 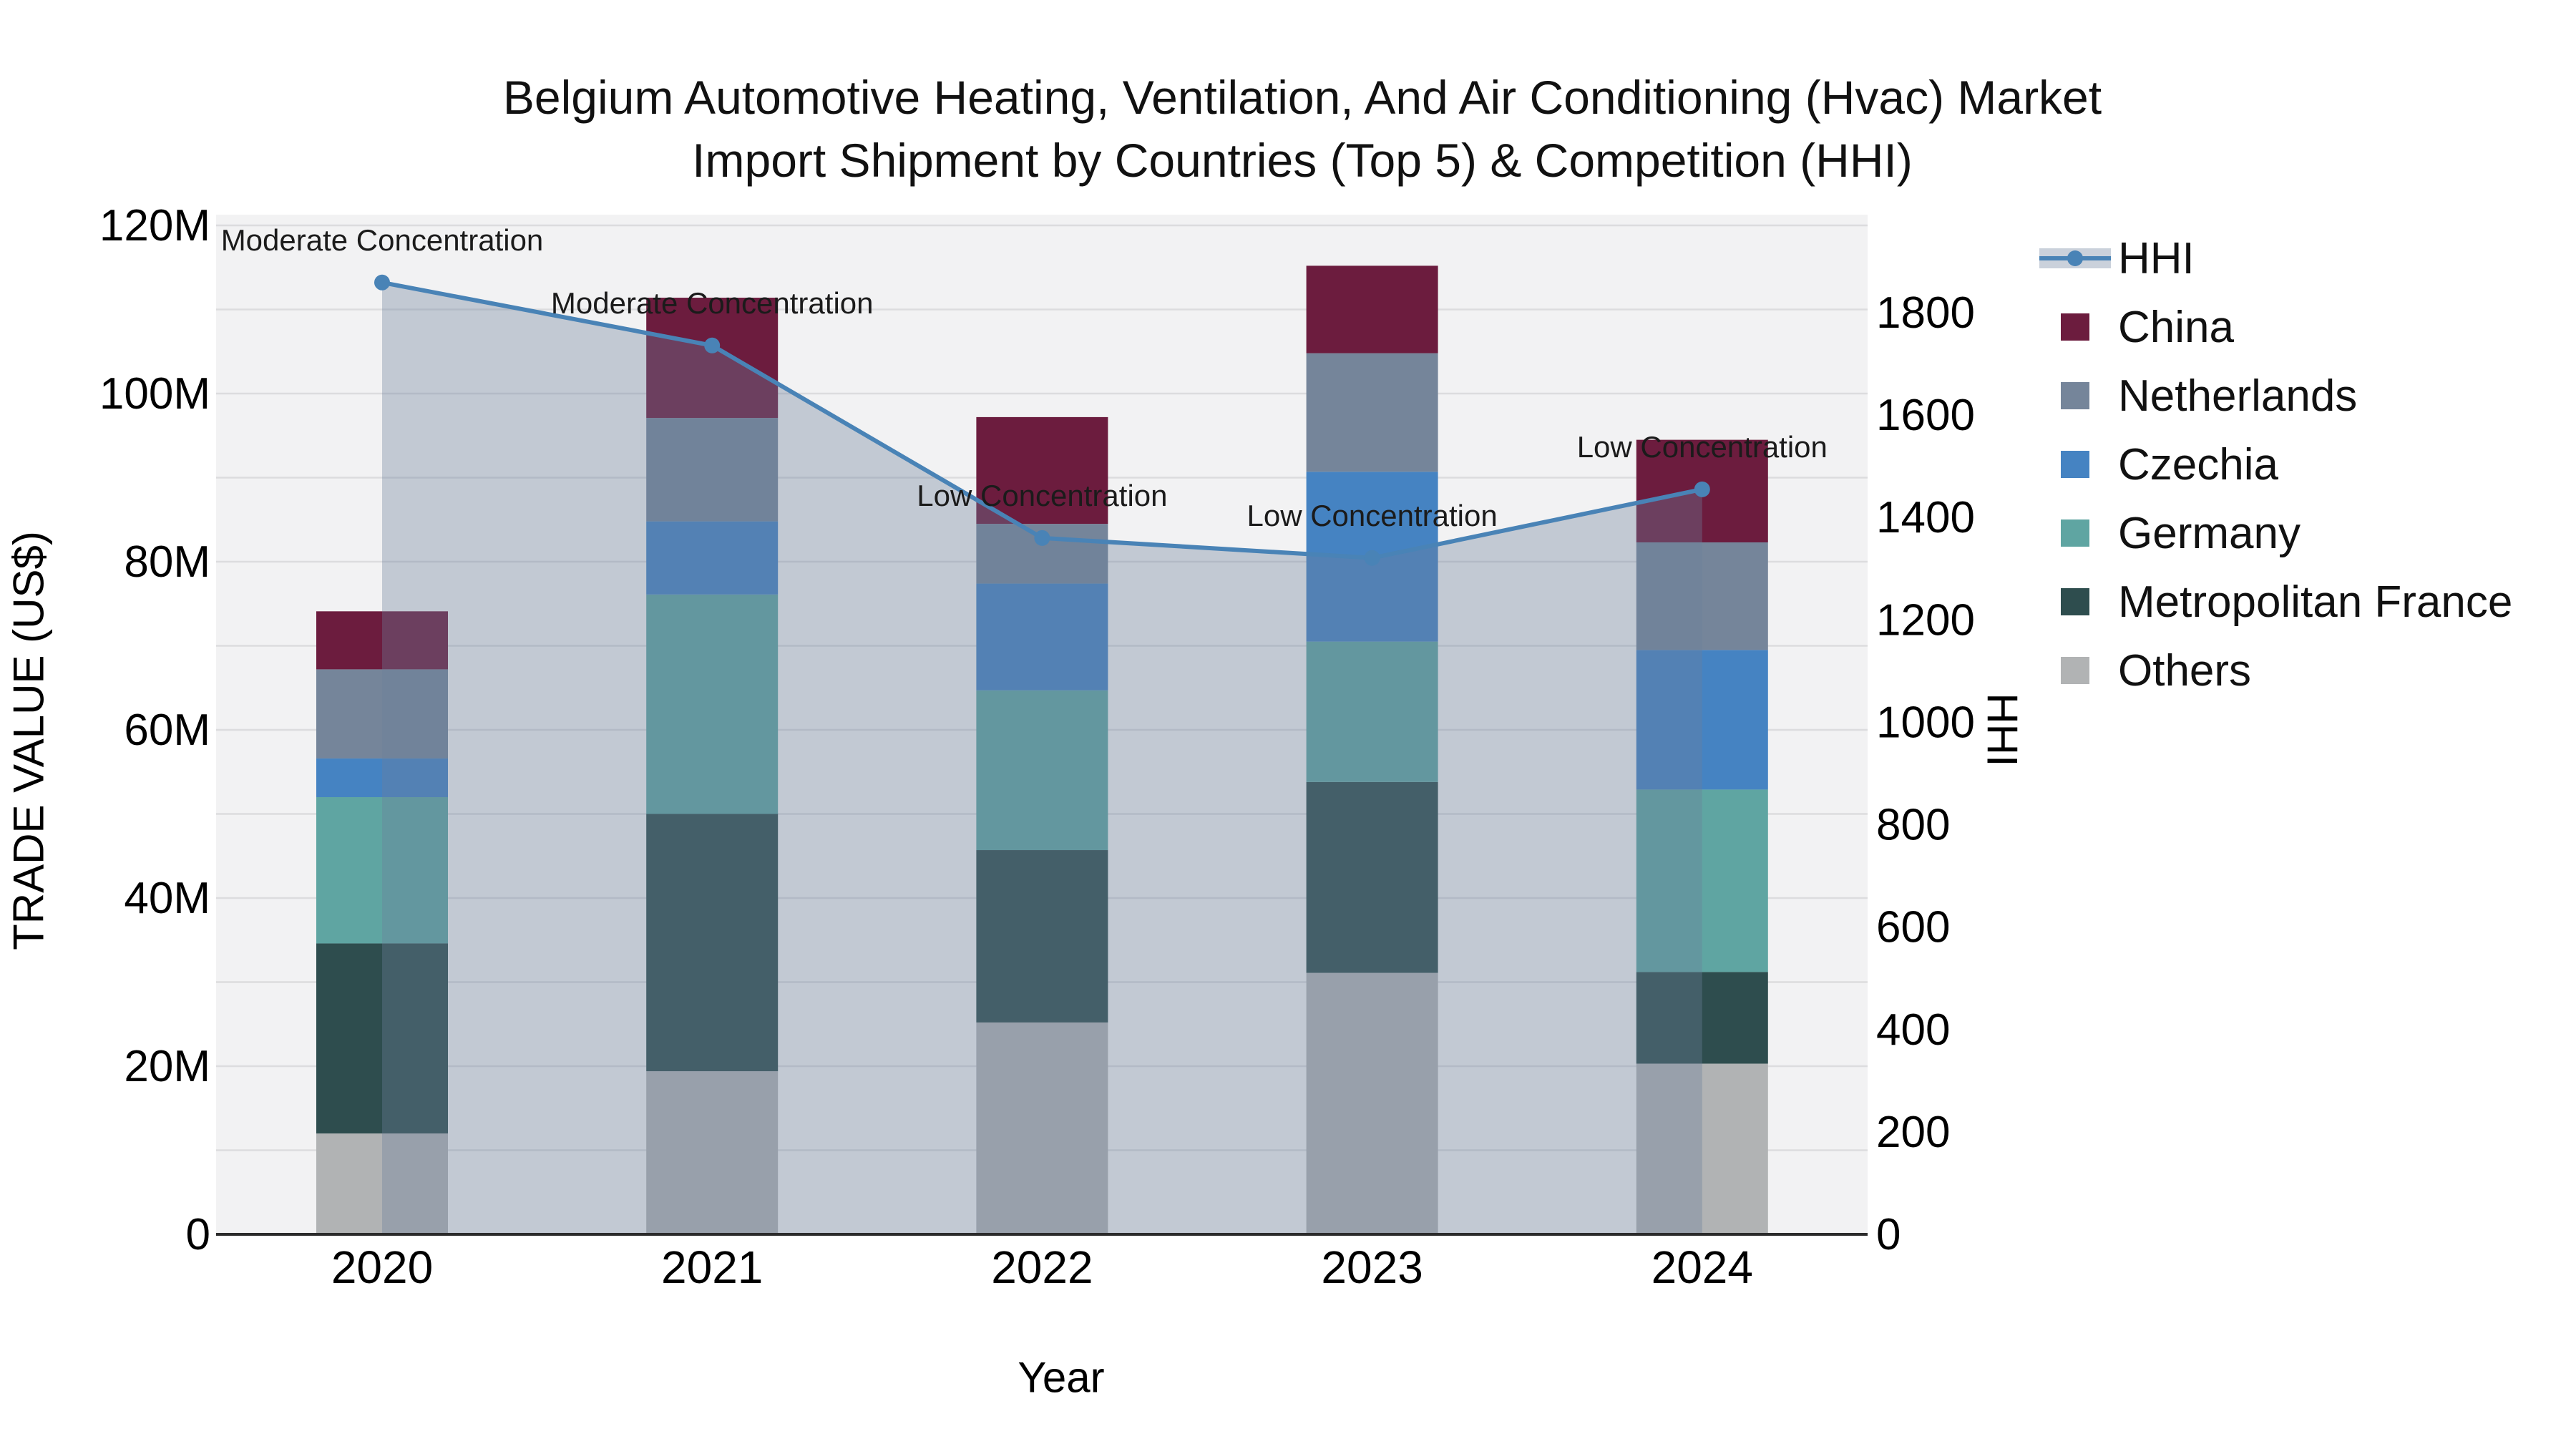 What do you see at coordinates (2185, 670) in the screenshot?
I see `legend-label: Others` at bounding box center [2185, 670].